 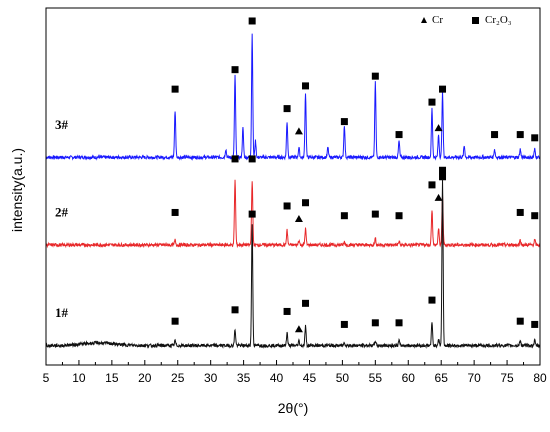 What do you see at coordinates (277, 378) in the screenshot?
I see `x-tick-label: 40` at bounding box center [277, 378].